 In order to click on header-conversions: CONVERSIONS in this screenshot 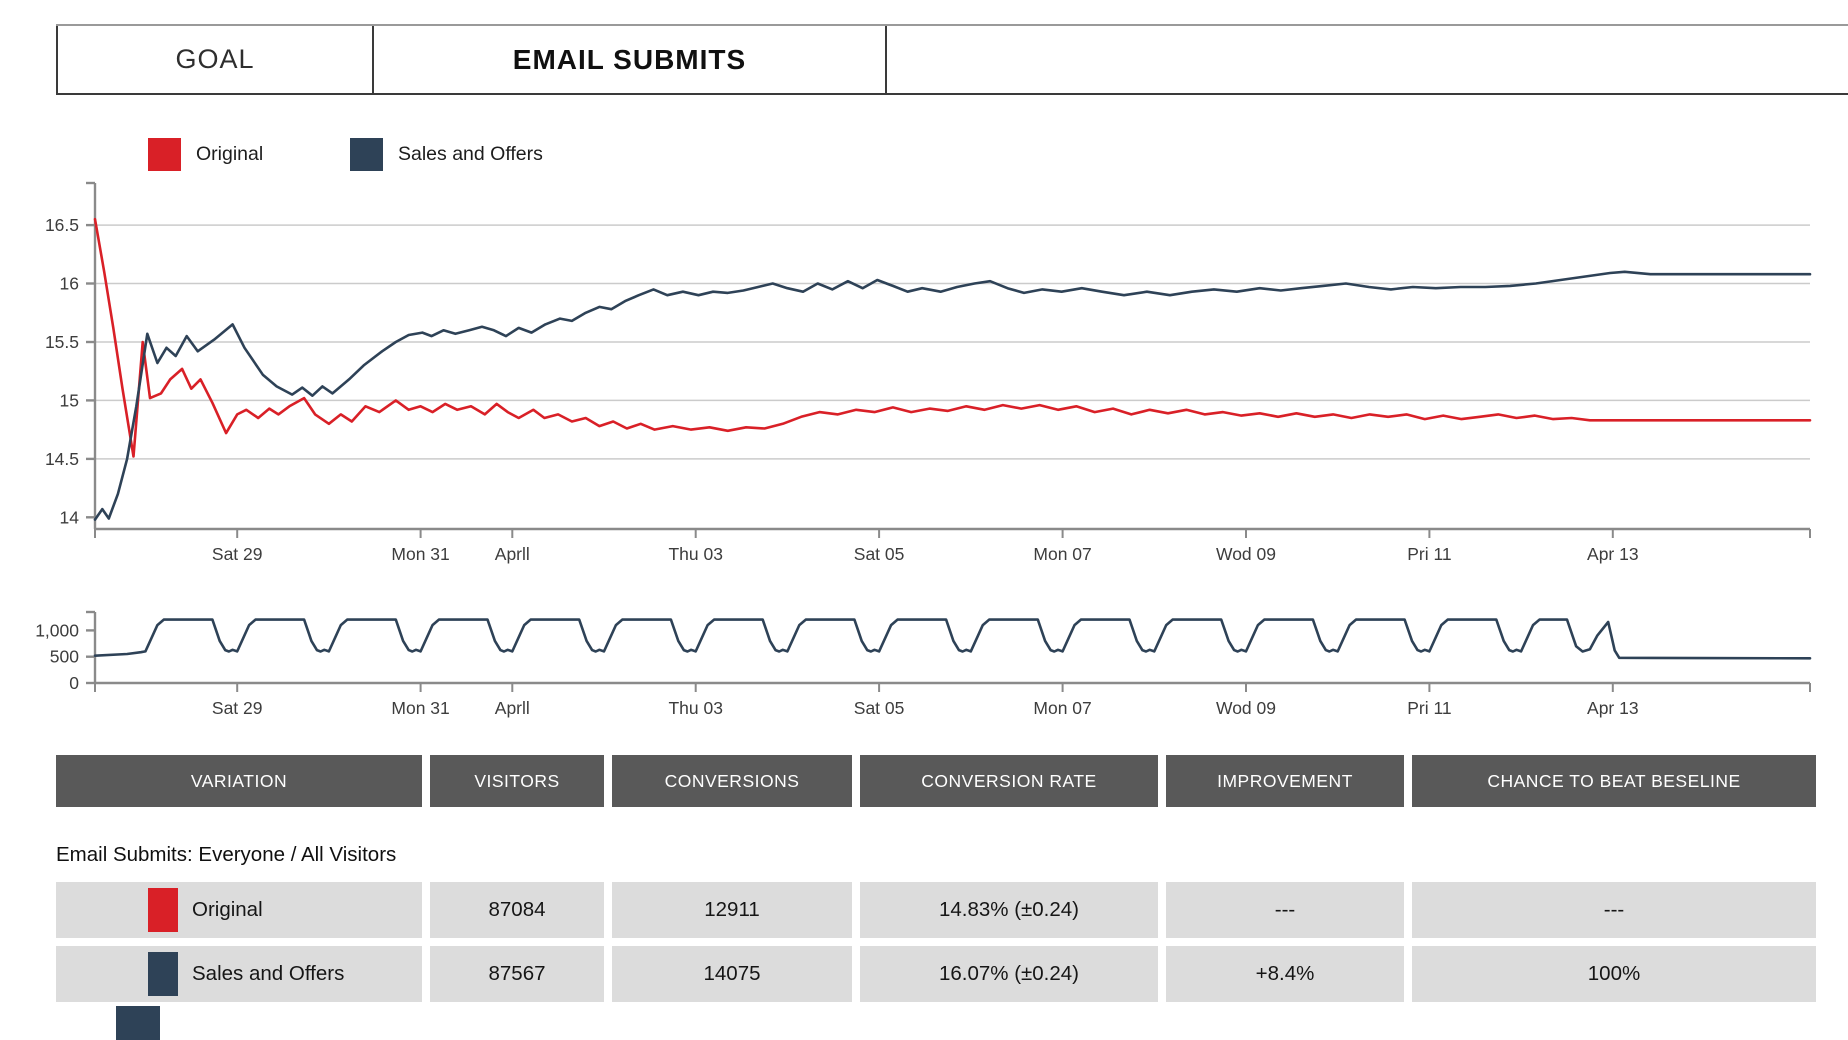, I will do `click(732, 781)`.